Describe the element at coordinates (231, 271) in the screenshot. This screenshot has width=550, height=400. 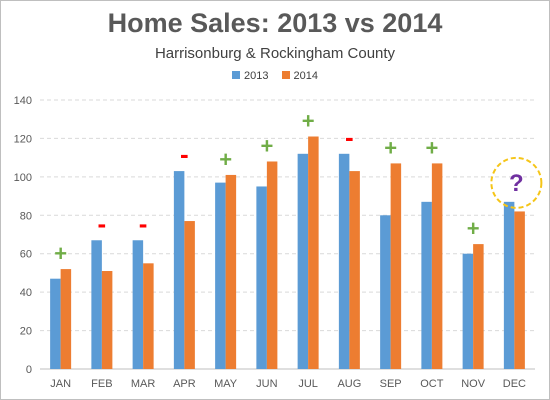
I see `bar-2014-may` at that location.